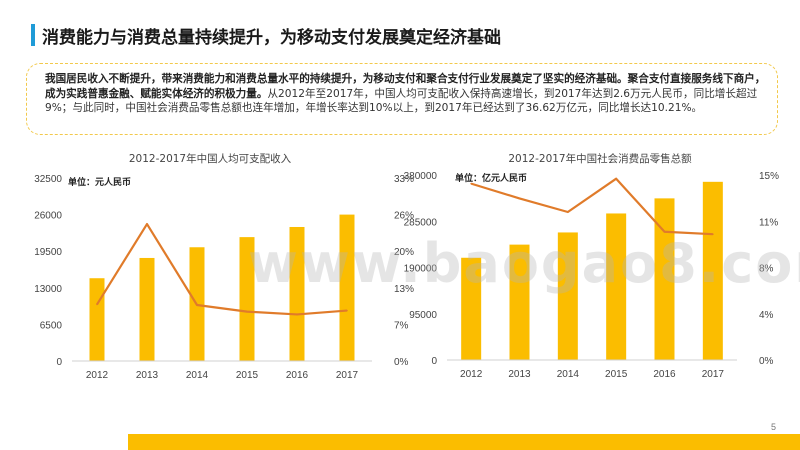 The image size is (800, 450). I want to click on chart-title: 2012-2017年中国社会消费品零售总额, so click(600, 158).